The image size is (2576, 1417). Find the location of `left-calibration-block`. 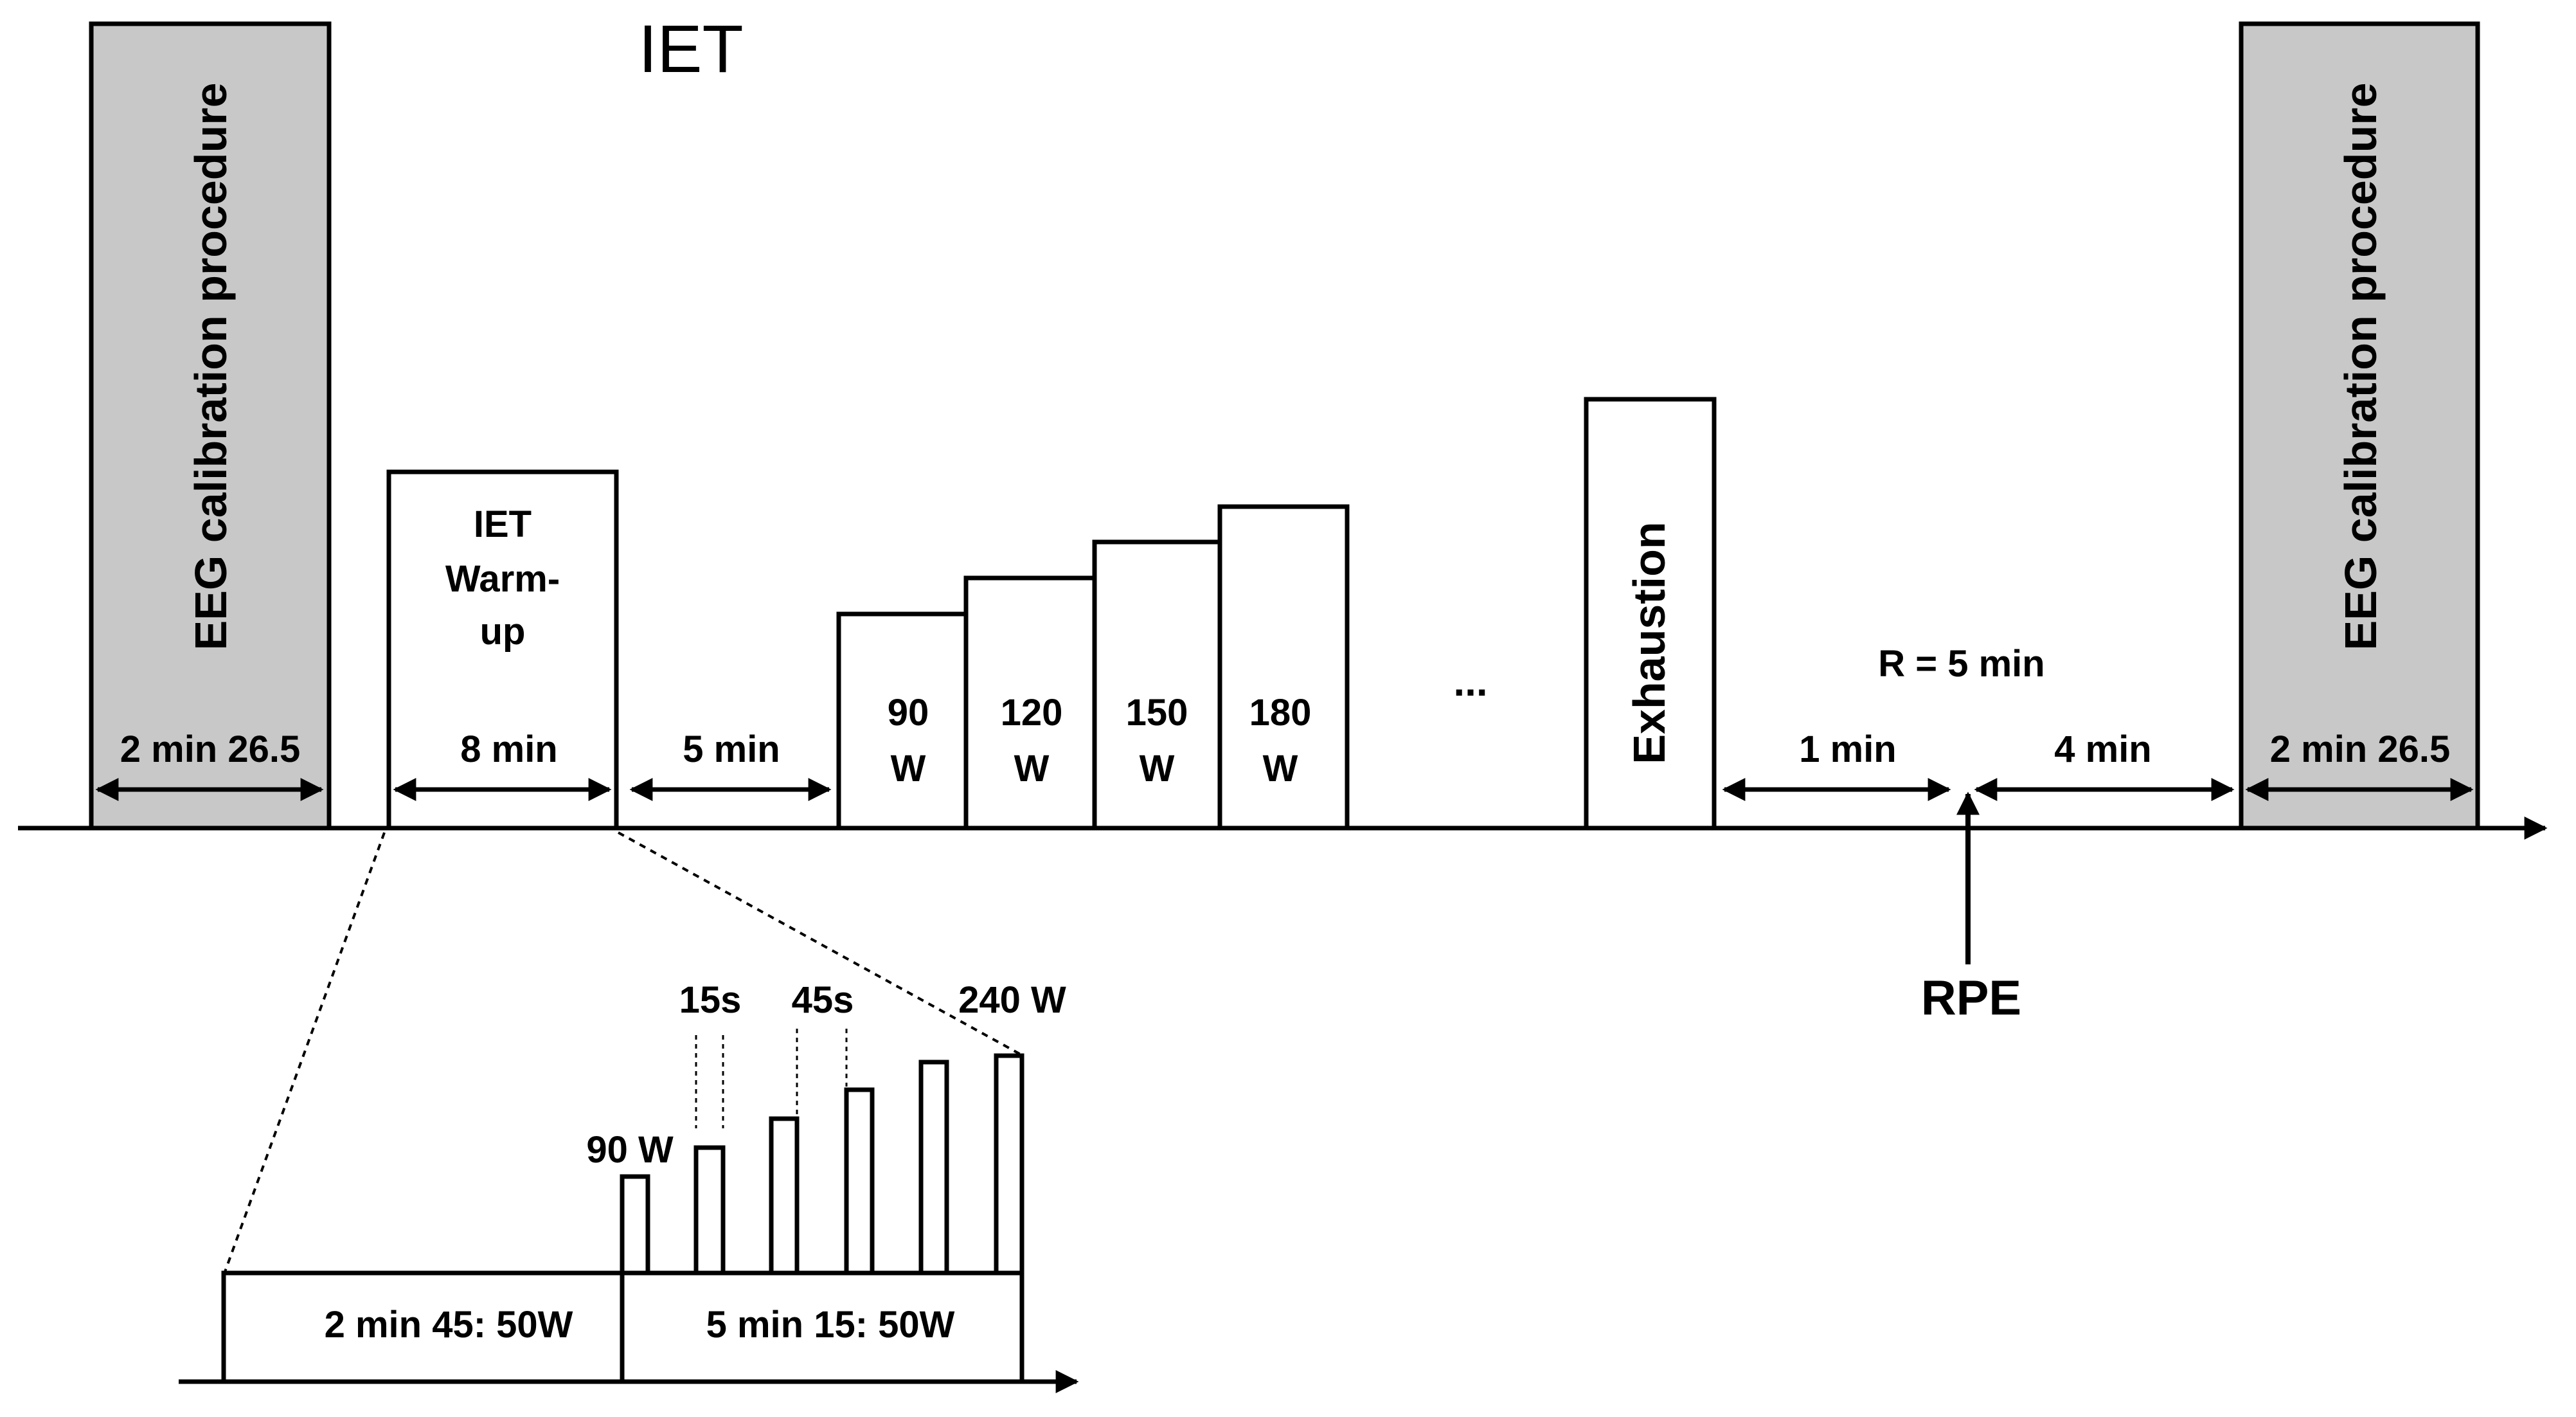

left-calibration-block is located at coordinates (210, 426).